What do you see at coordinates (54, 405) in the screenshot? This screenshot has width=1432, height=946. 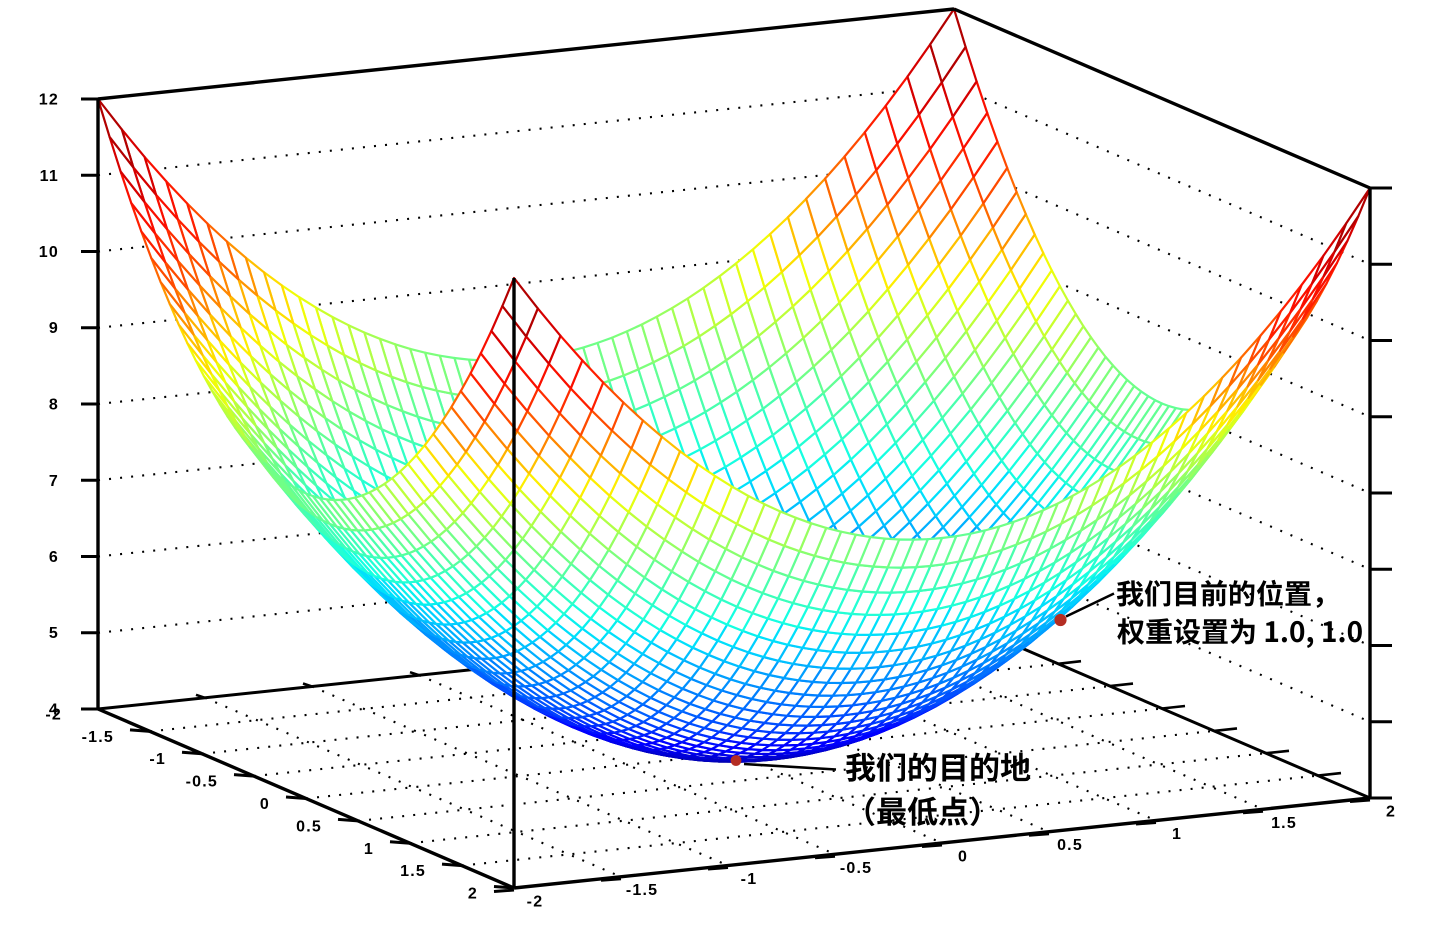 I see `svg-text: 8` at bounding box center [54, 405].